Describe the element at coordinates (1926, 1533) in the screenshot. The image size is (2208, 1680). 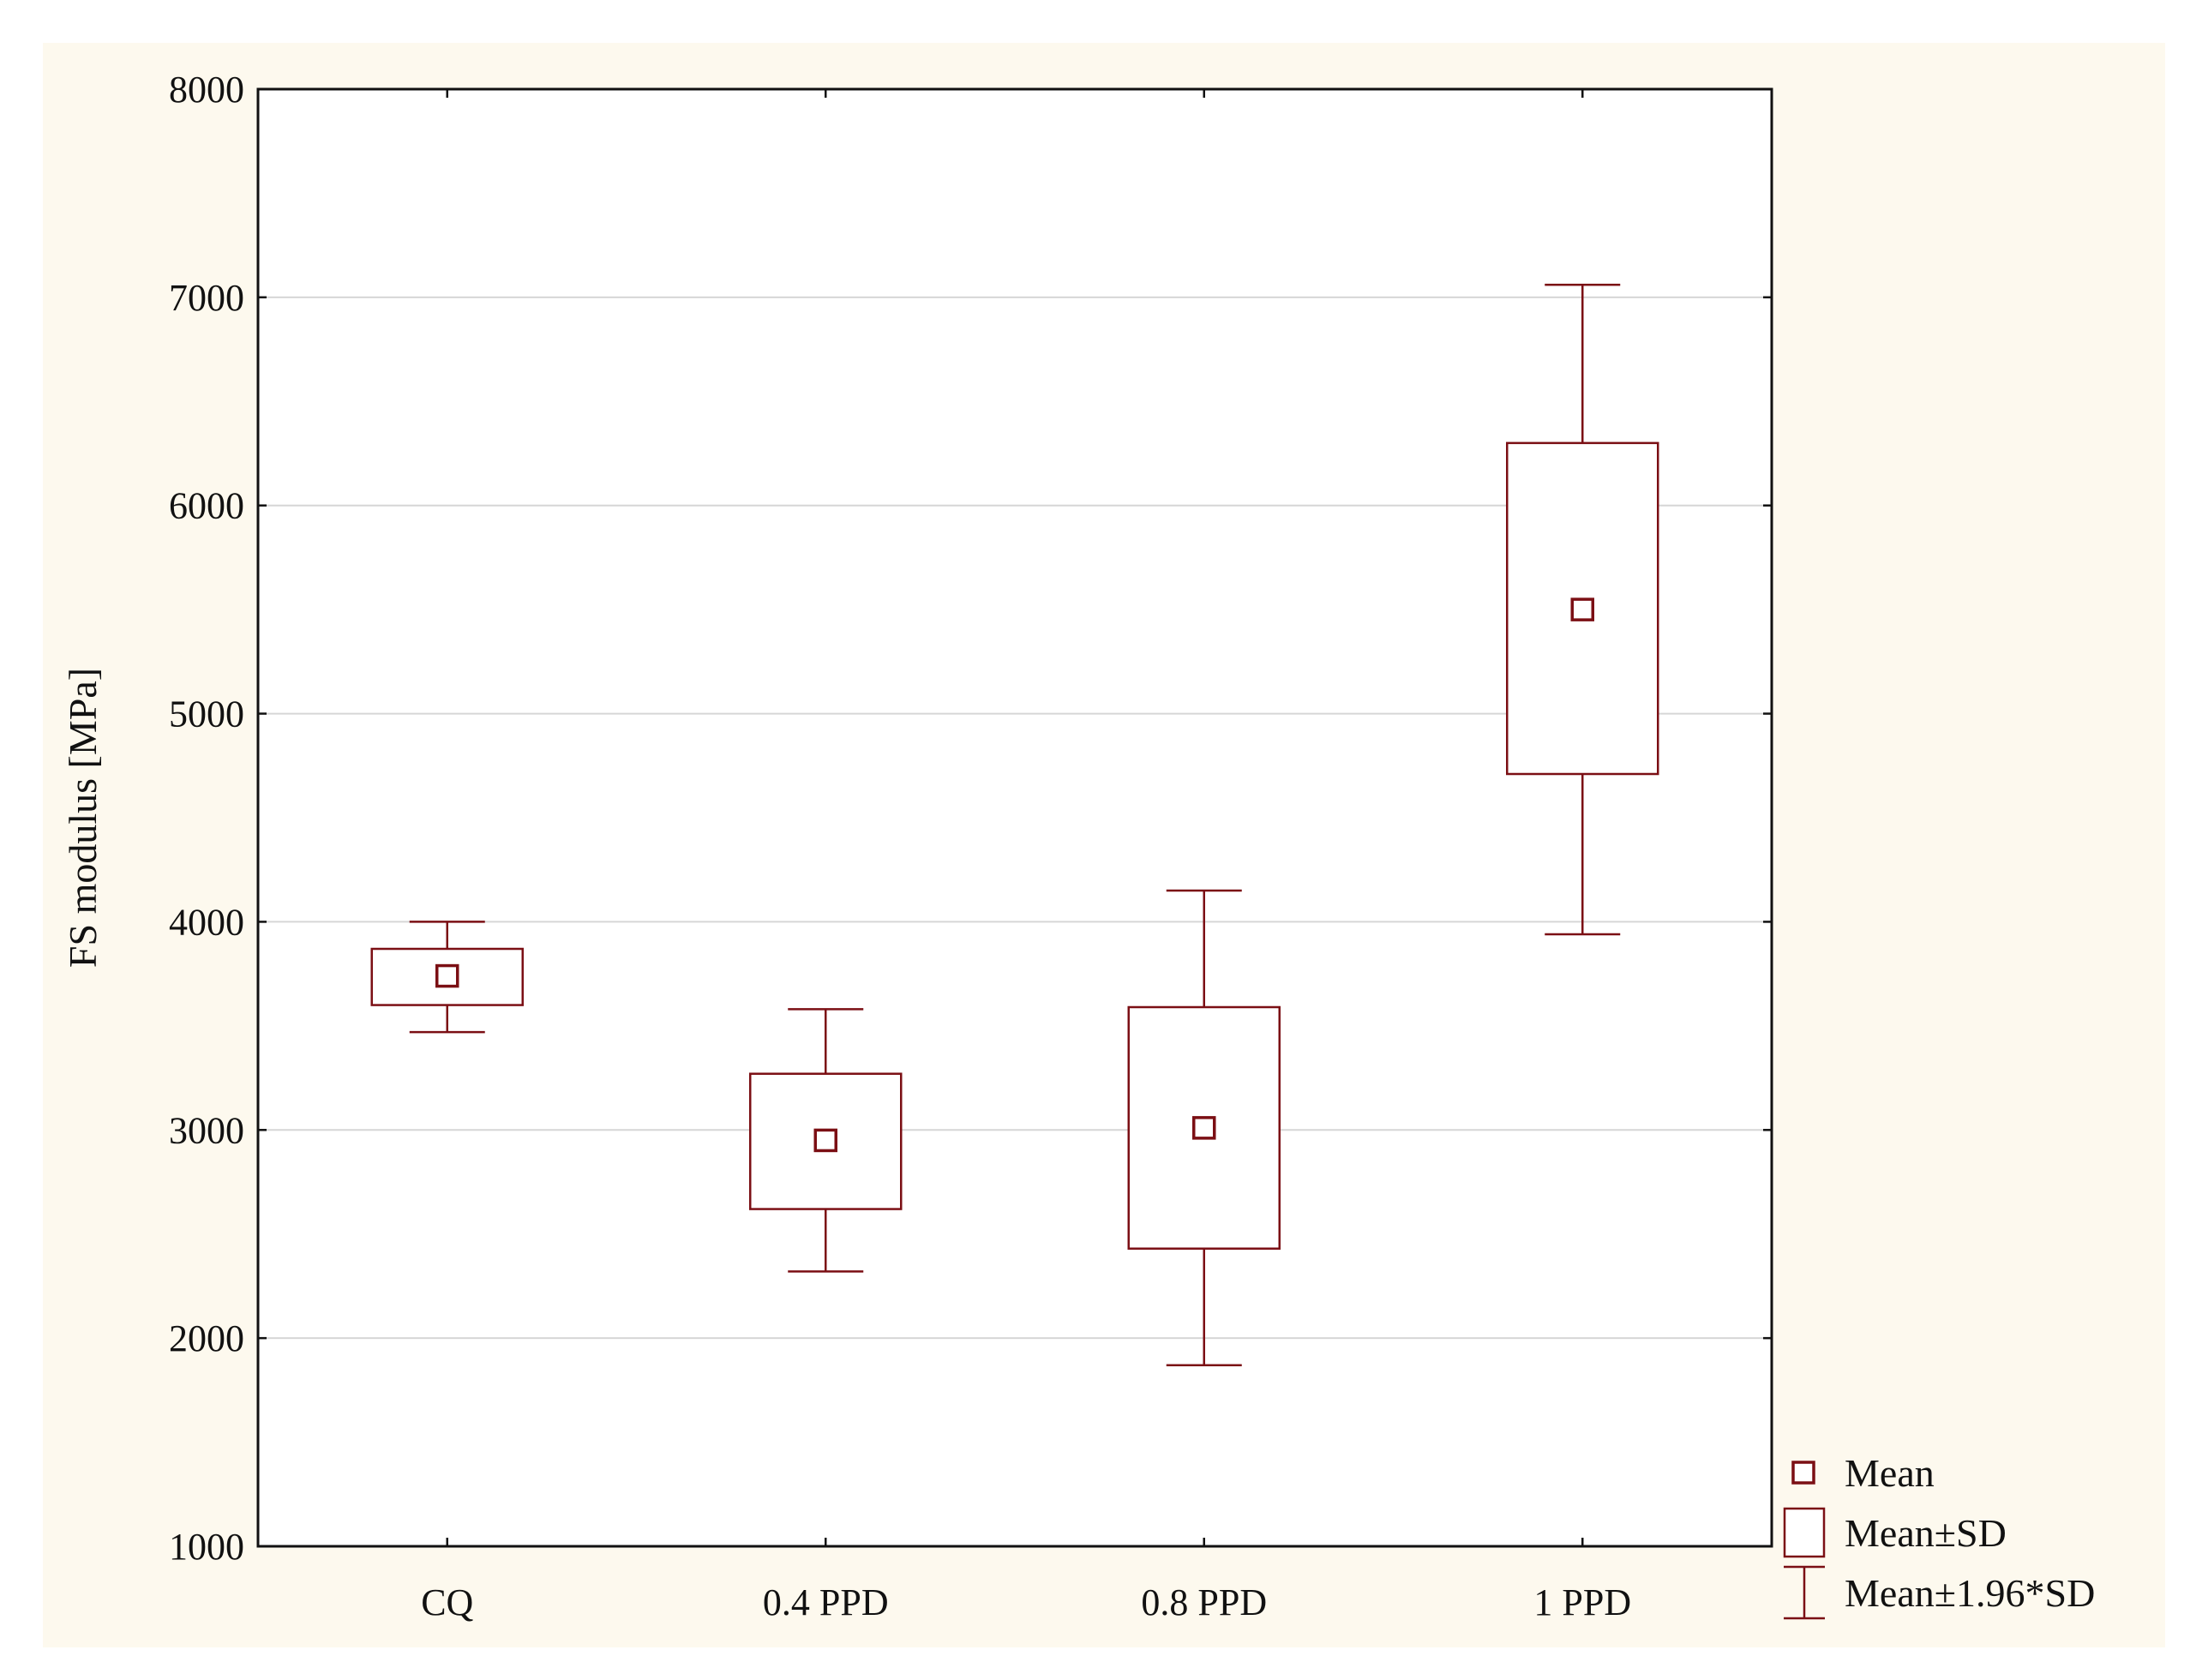
I see `legend-label-sd: Mean±SD` at that location.